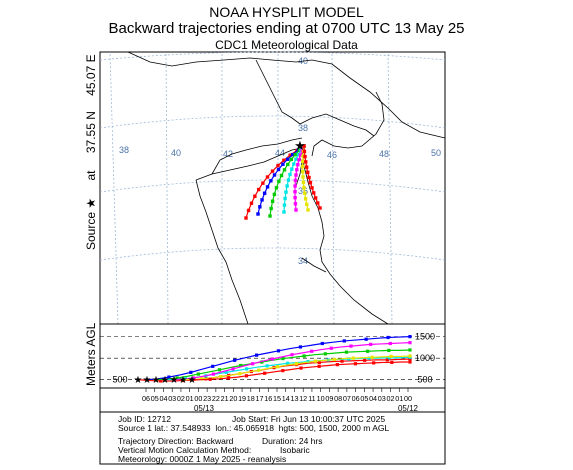 This screenshot has height=470, width=573. What do you see at coordinates (424, 380) in the screenshot?
I see `ytick-label: 500` at bounding box center [424, 380].